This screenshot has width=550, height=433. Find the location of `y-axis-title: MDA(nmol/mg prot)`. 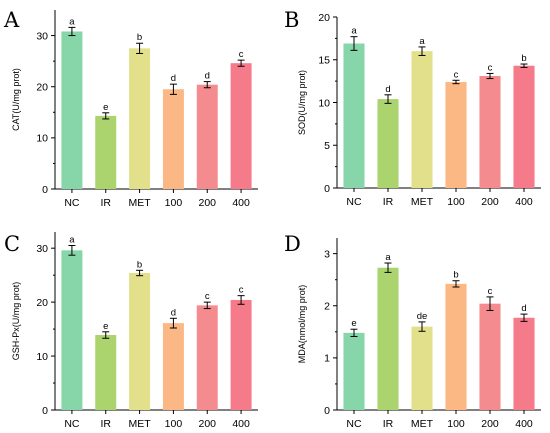

y-axis-title: MDA(nmol/mg prot) is located at coordinates (302, 324).